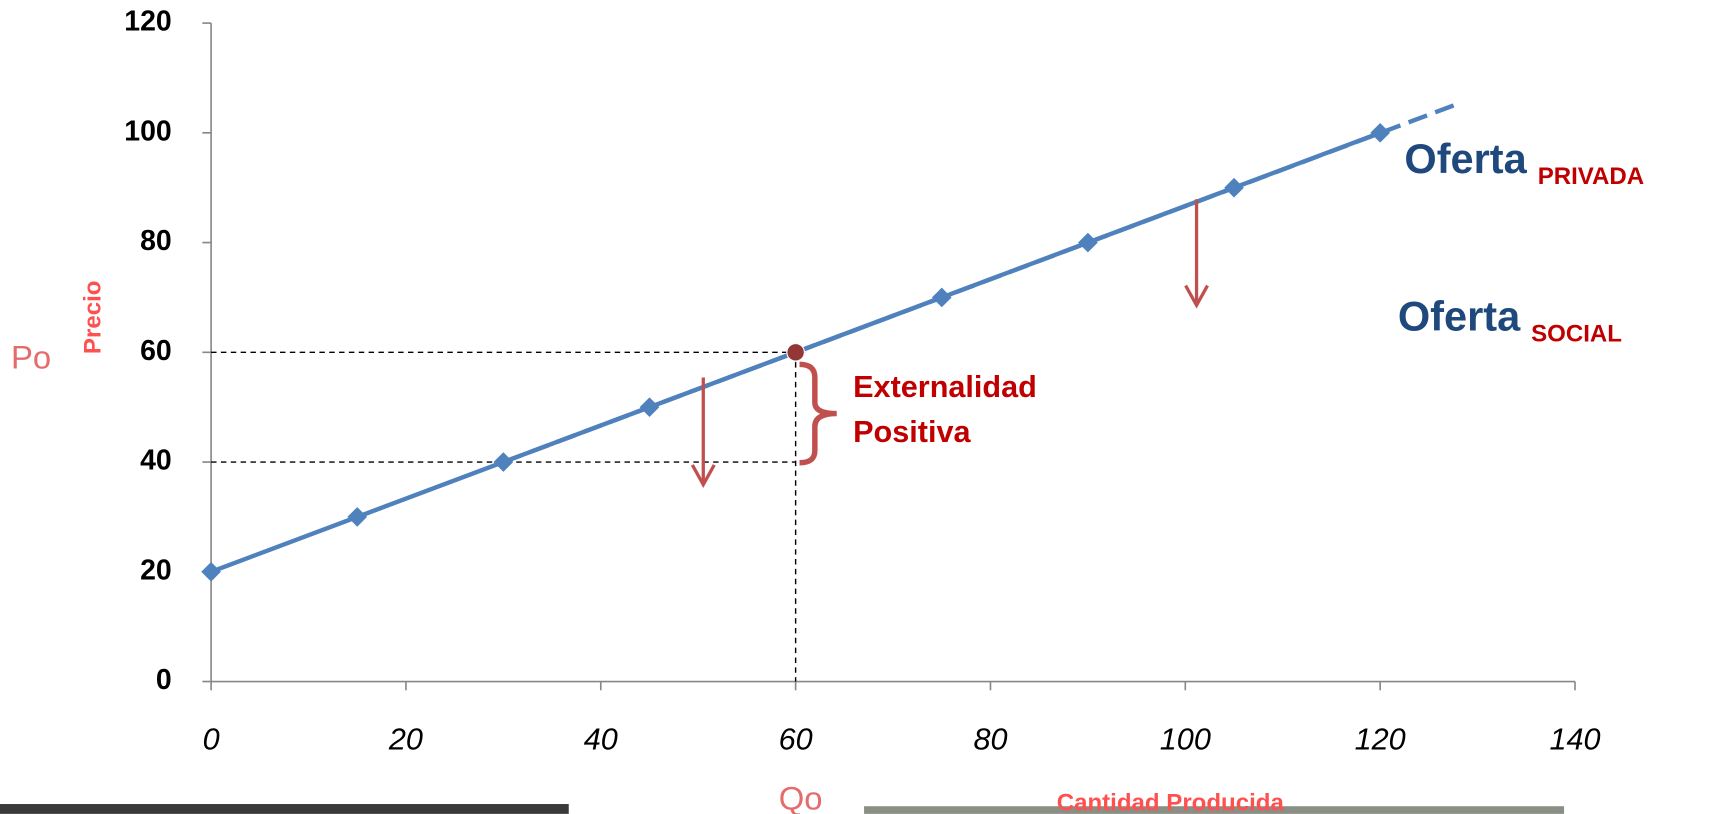 The width and height of the screenshot is (1715, 814). What do you see at coordinates (949, 344) in the screenshot?
I see `shift-arrows` at bounding box center [949, 344].